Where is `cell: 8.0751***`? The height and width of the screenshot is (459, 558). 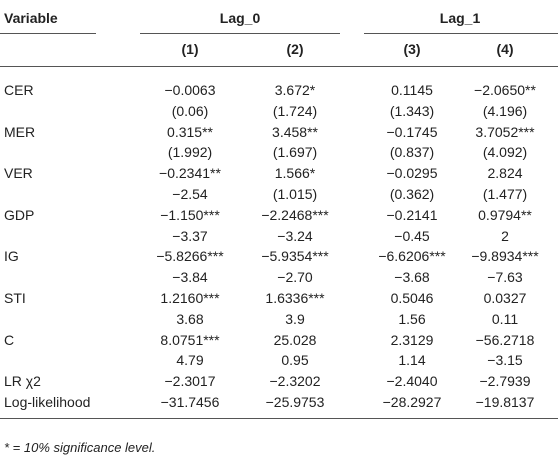 cell: 8.0751*** is located at coordinates (190, 339).